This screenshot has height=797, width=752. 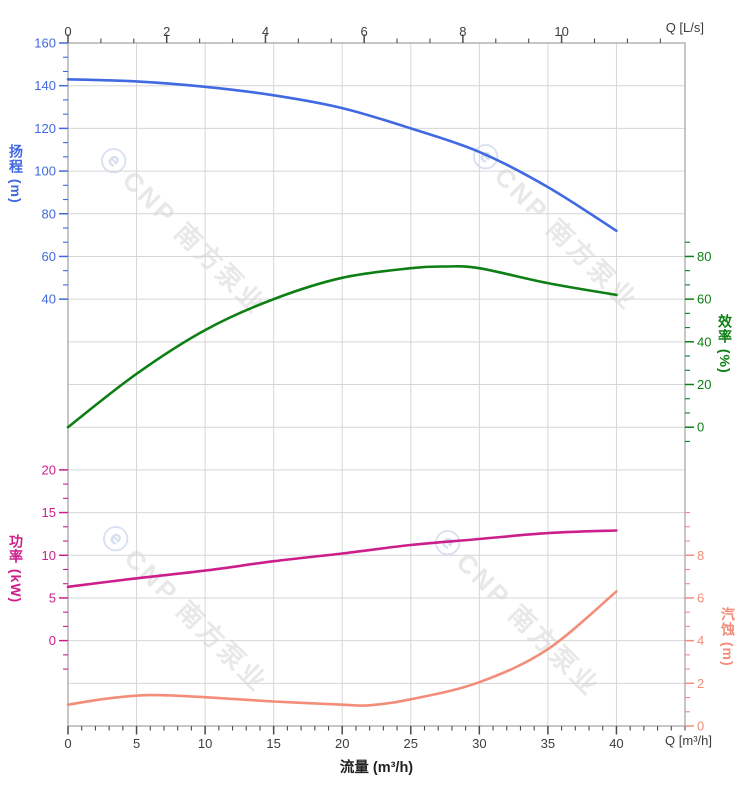 I want to click on bottom-tick-label: 10, so click(x=205, y=743).